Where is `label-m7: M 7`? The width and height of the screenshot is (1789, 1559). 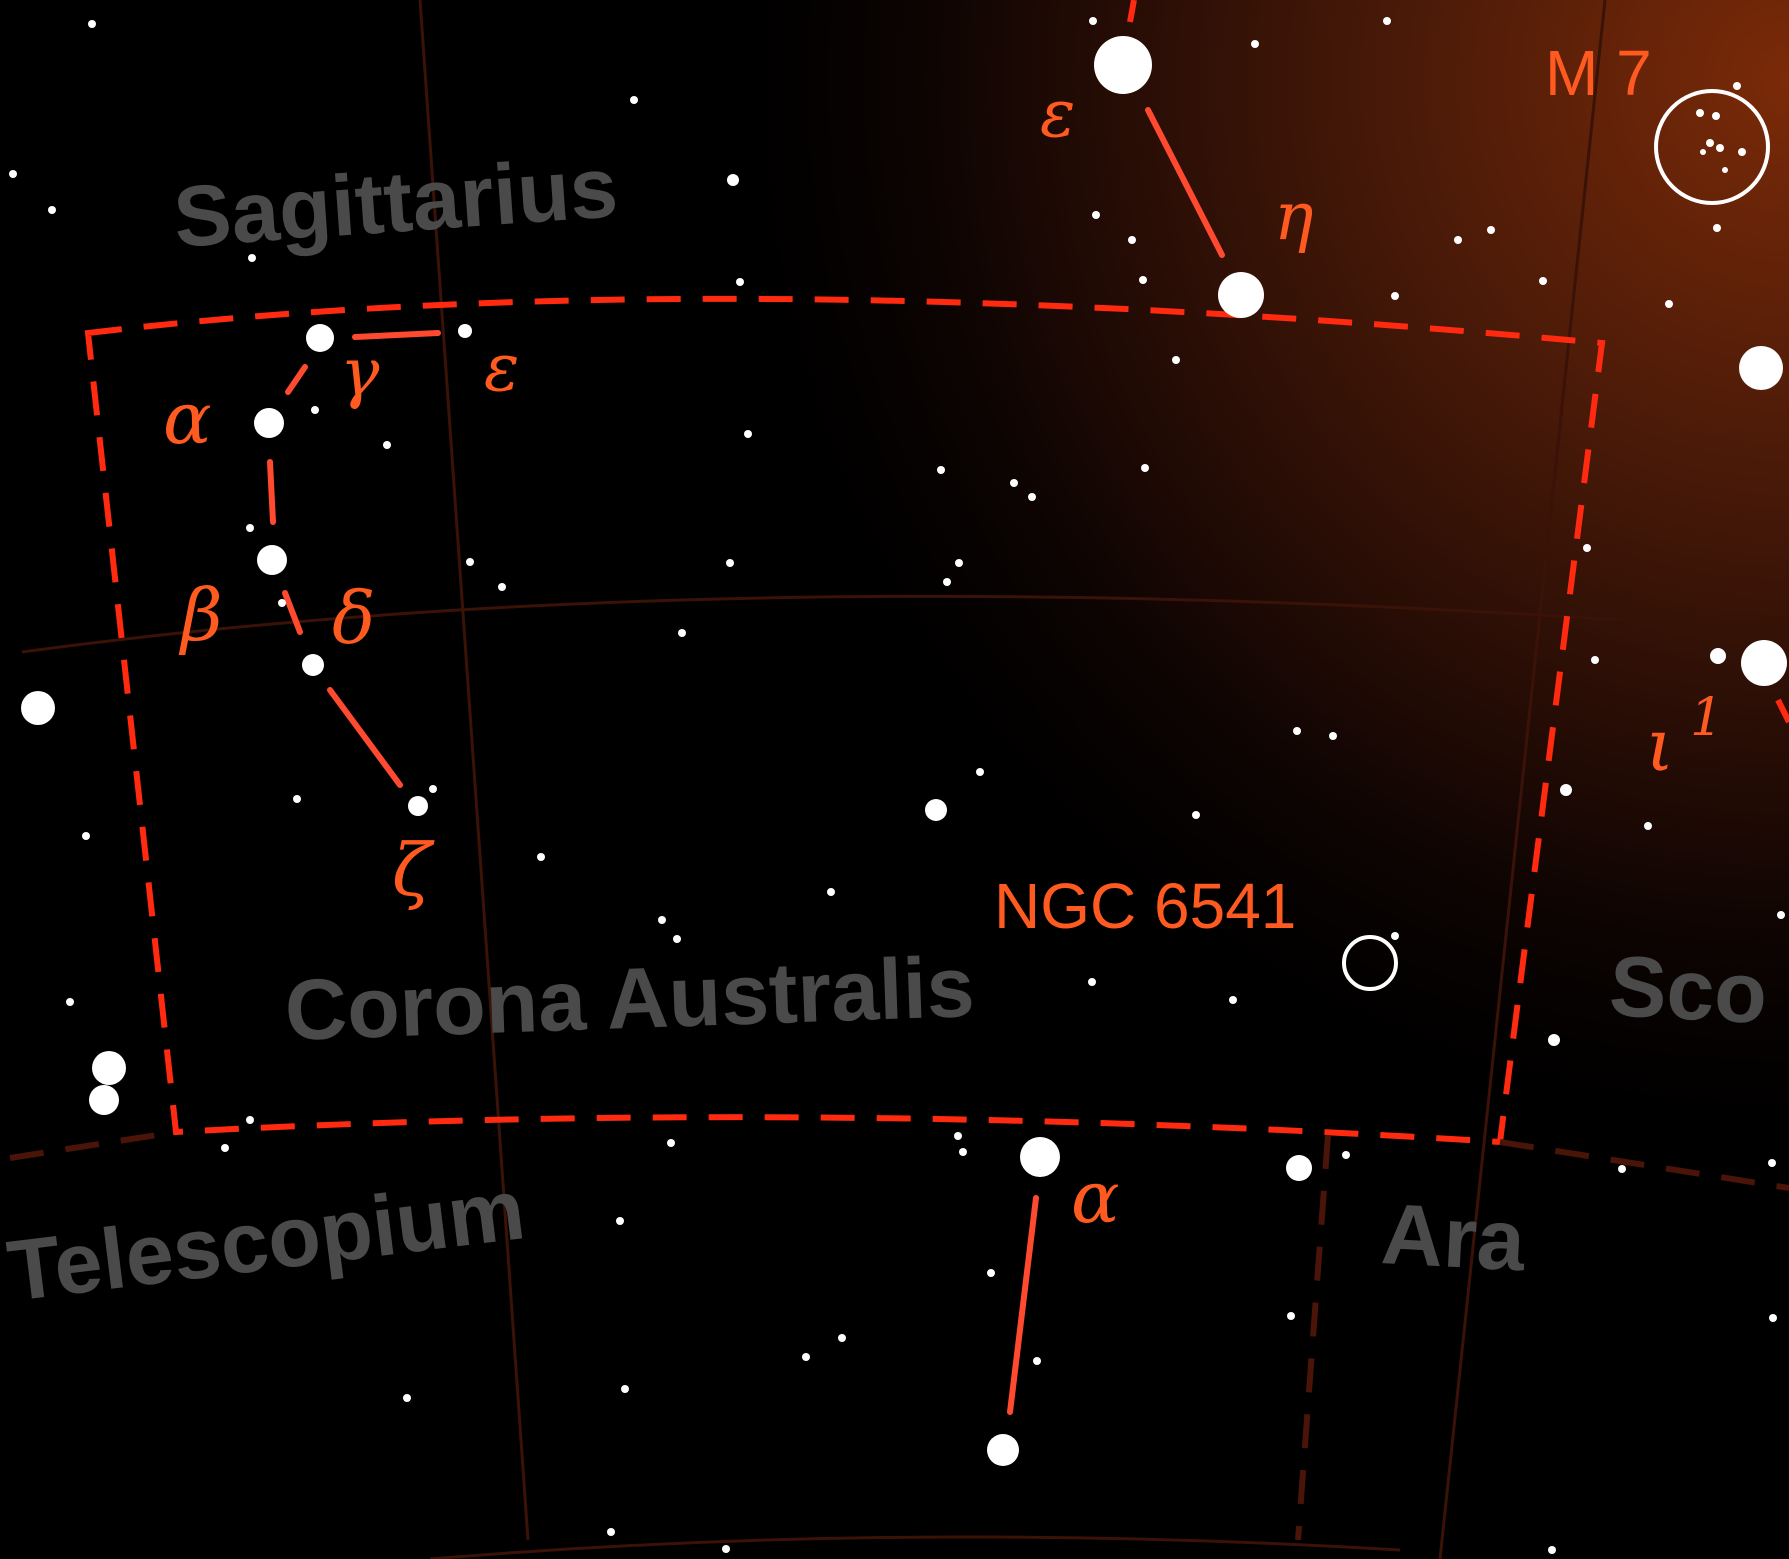
label-m7: M 7 is located at coordinates (1598, 73).